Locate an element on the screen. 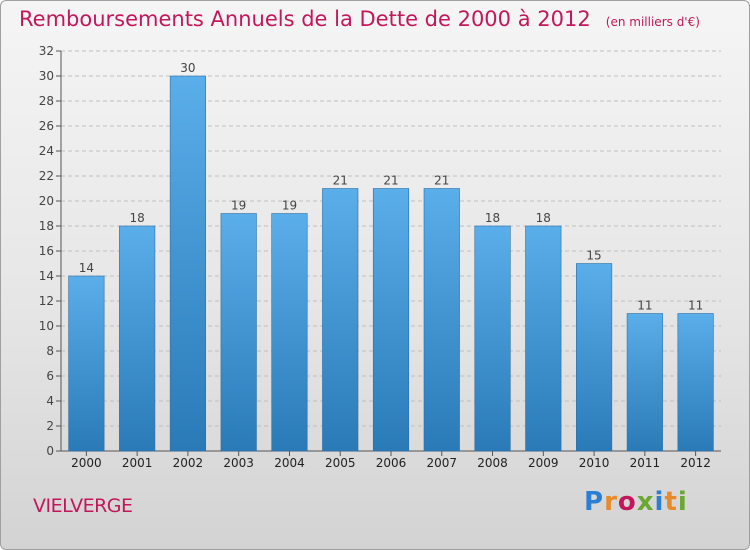 This screenshot has height=550, width=750. y-tick-label: 14 is located at coordinates (46, 276).